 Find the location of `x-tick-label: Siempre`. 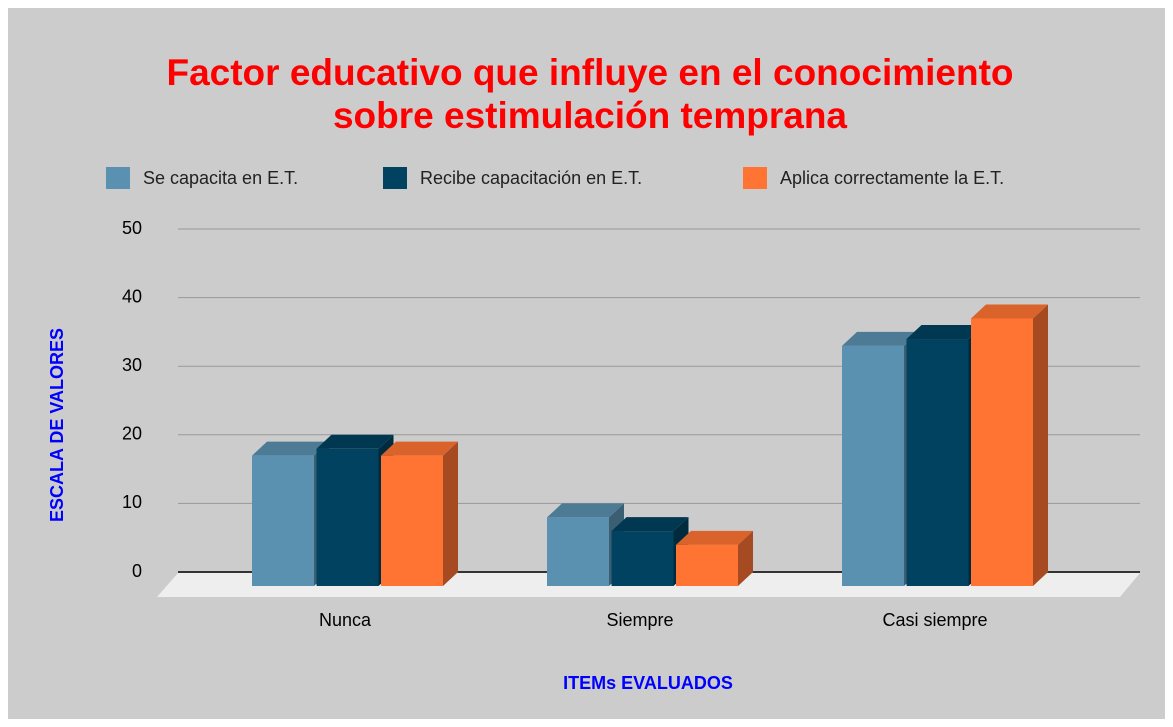

x-tick-label: Siempre is located at coordinates (639, 620).